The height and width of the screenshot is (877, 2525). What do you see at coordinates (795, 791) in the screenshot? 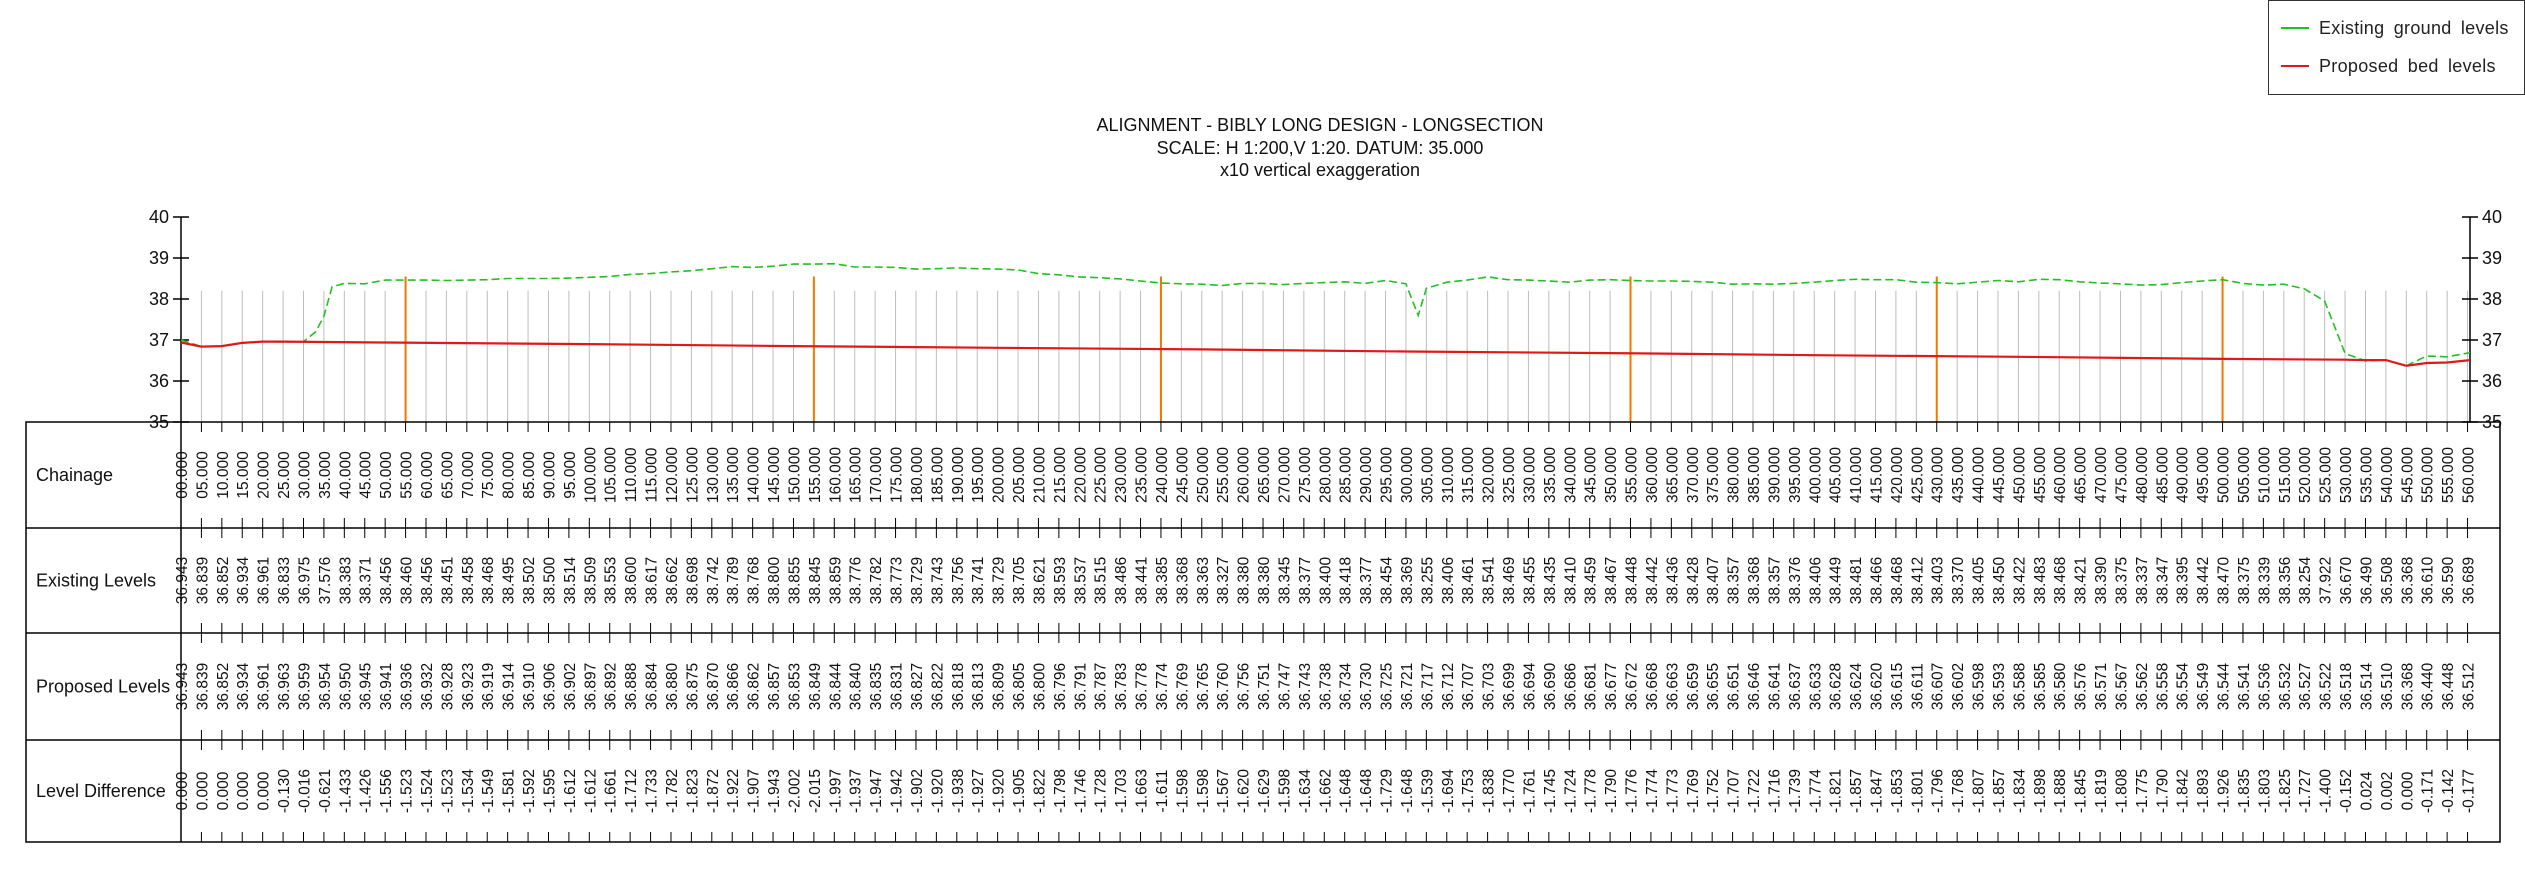
I see `level-difference-value: -2.002` at bounding box center [795, 791].